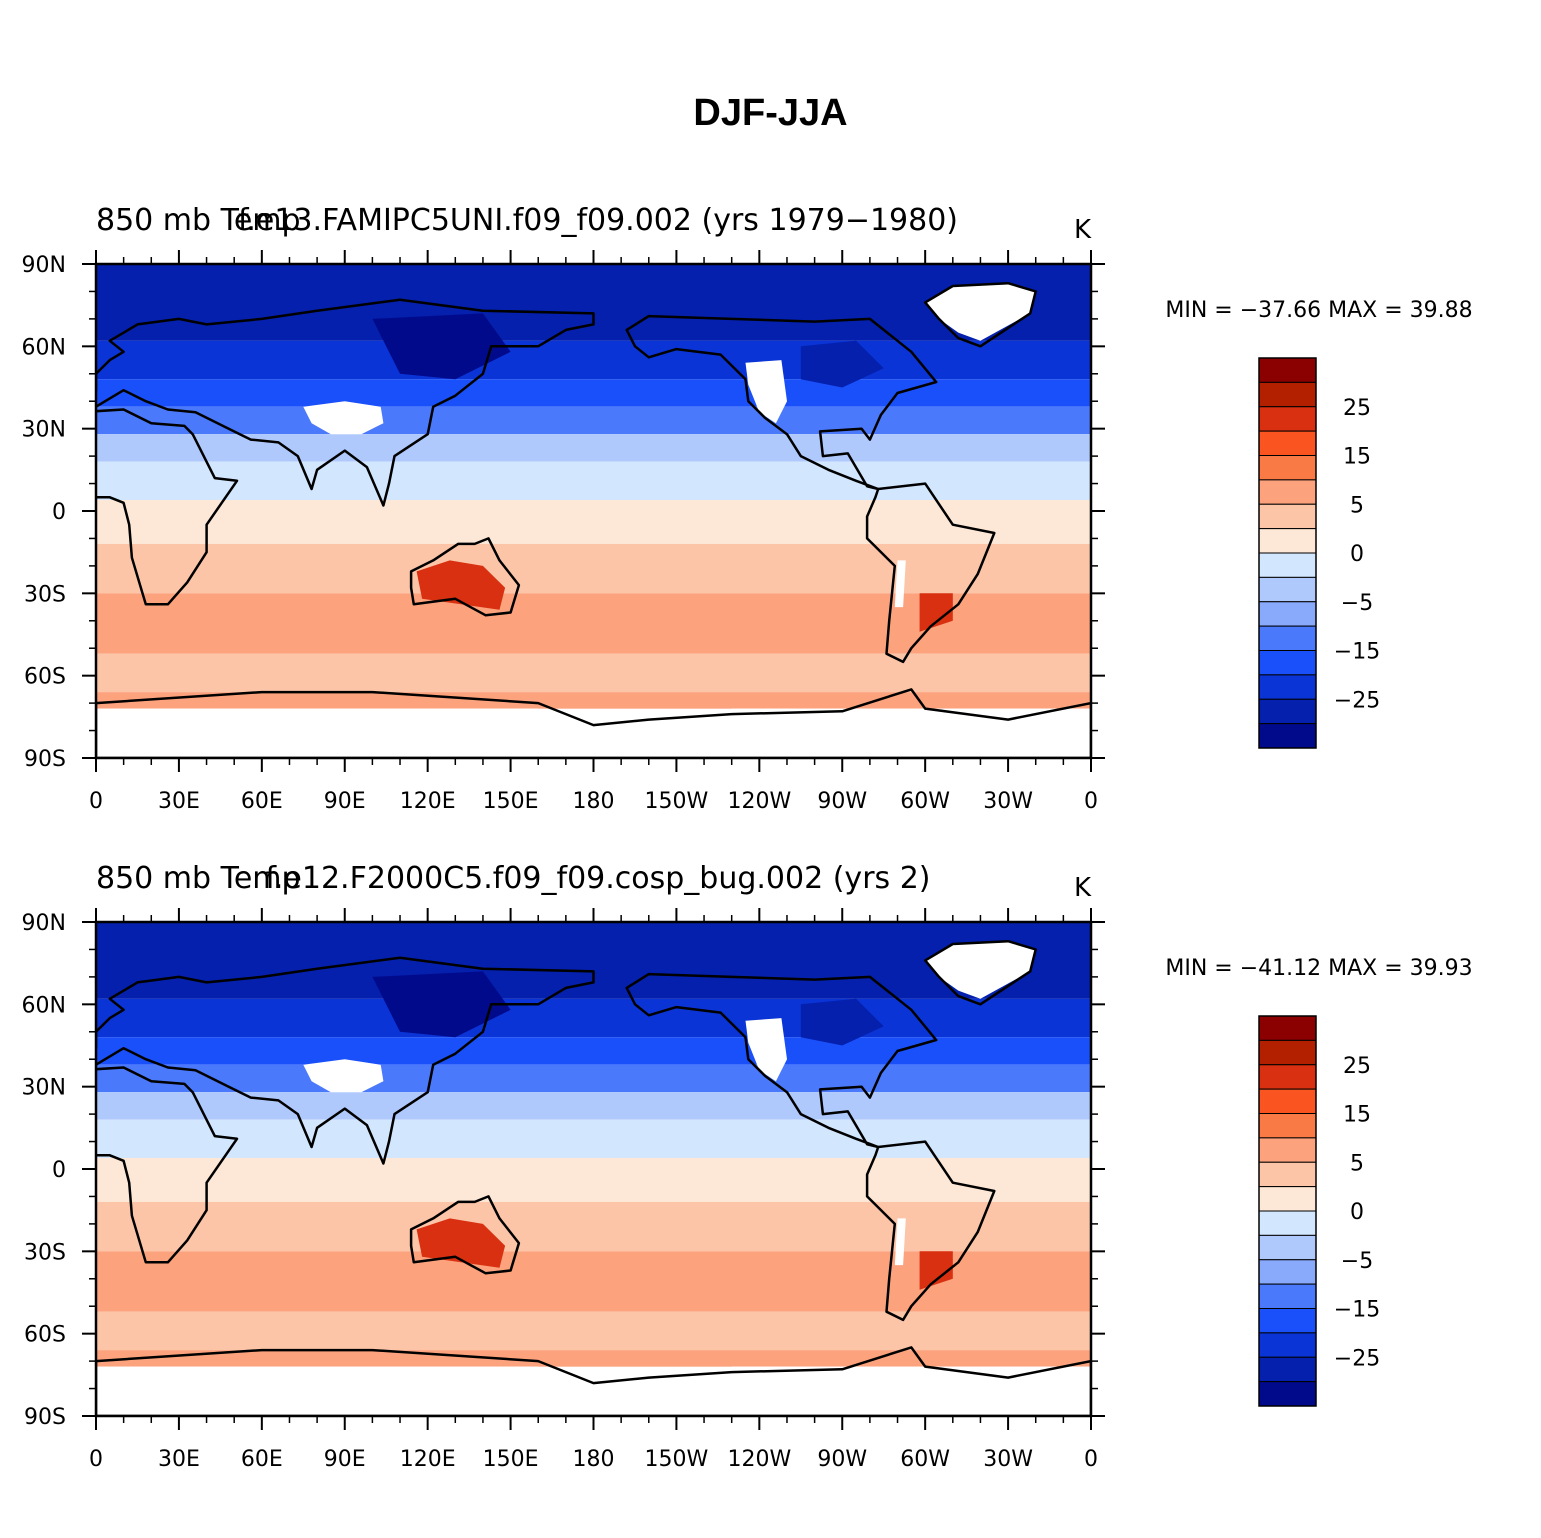  I want to click on main-title: DJF-JJA, so click(770, 113).